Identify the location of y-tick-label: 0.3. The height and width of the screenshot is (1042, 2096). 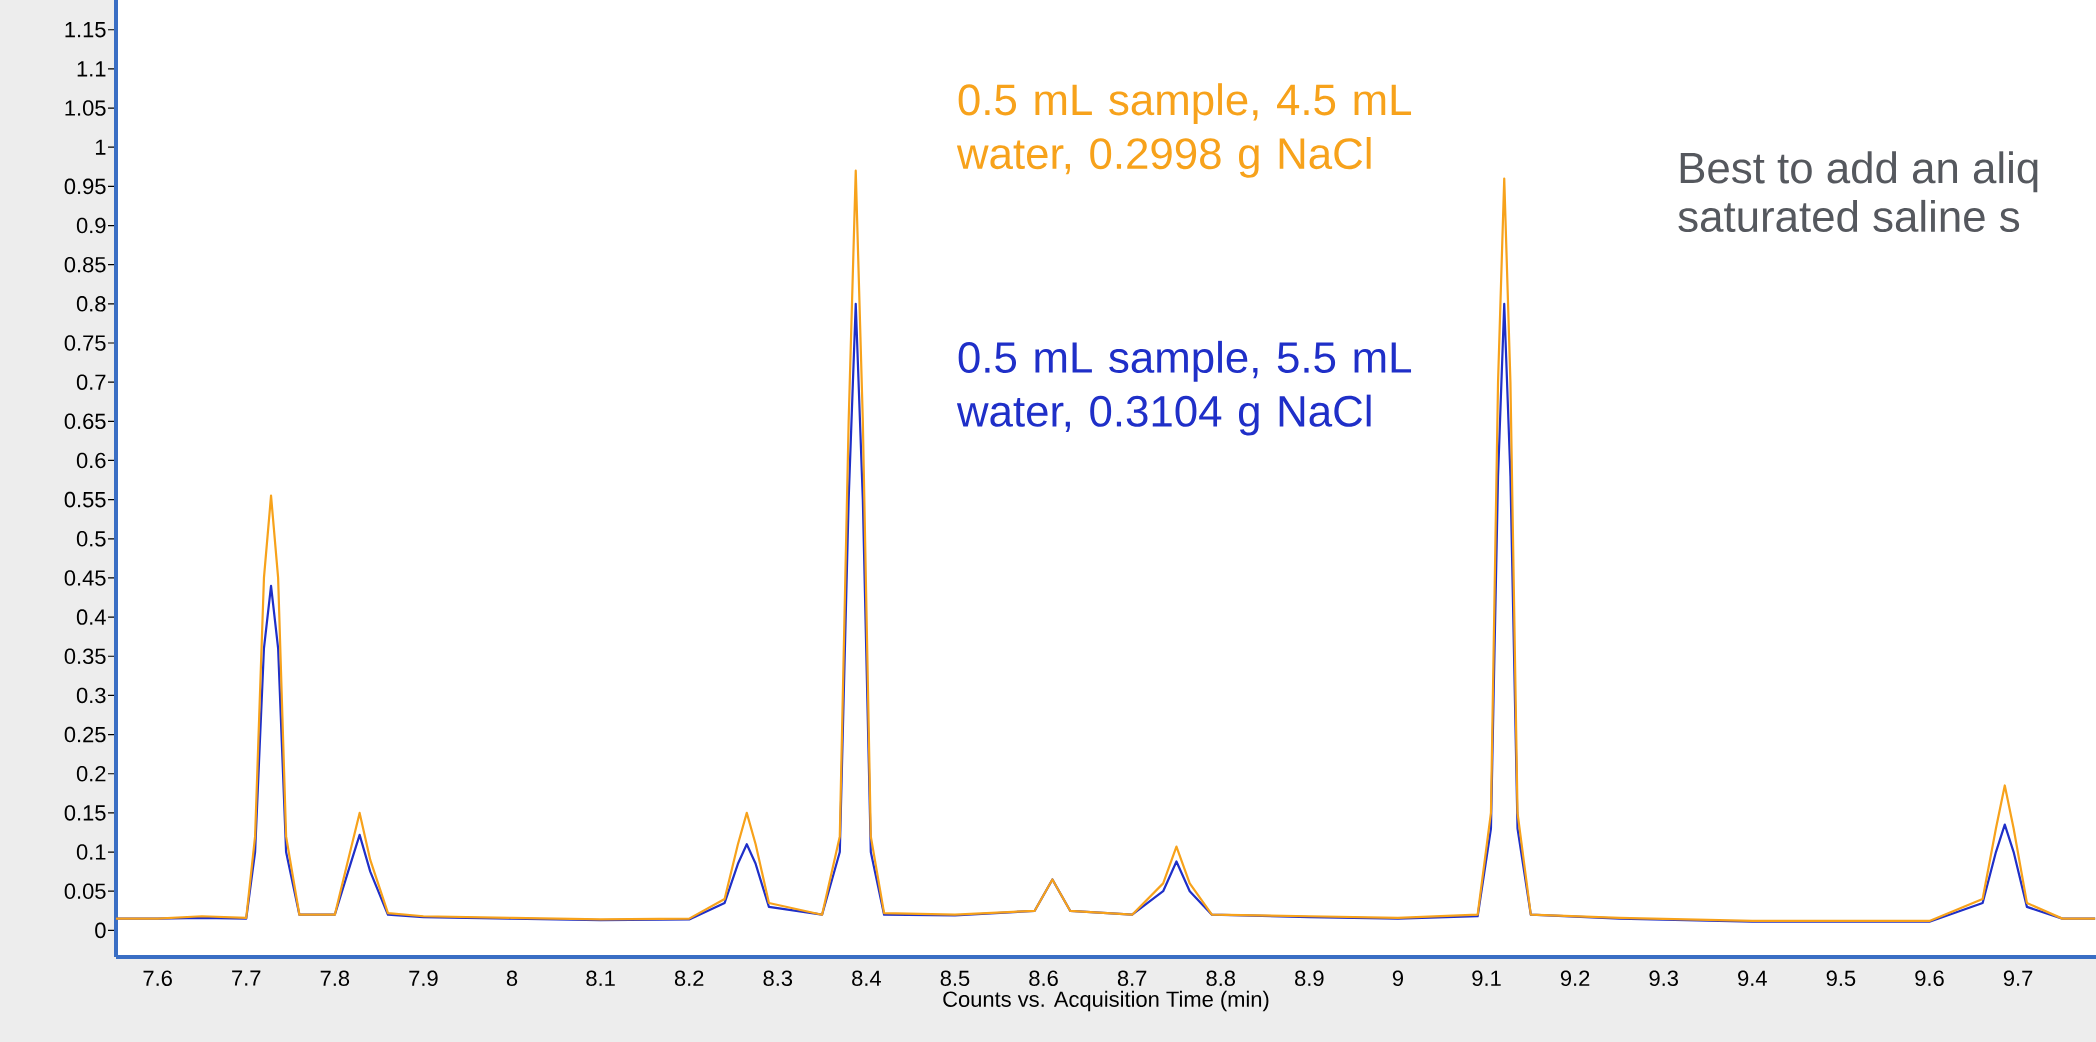
(91, 695).